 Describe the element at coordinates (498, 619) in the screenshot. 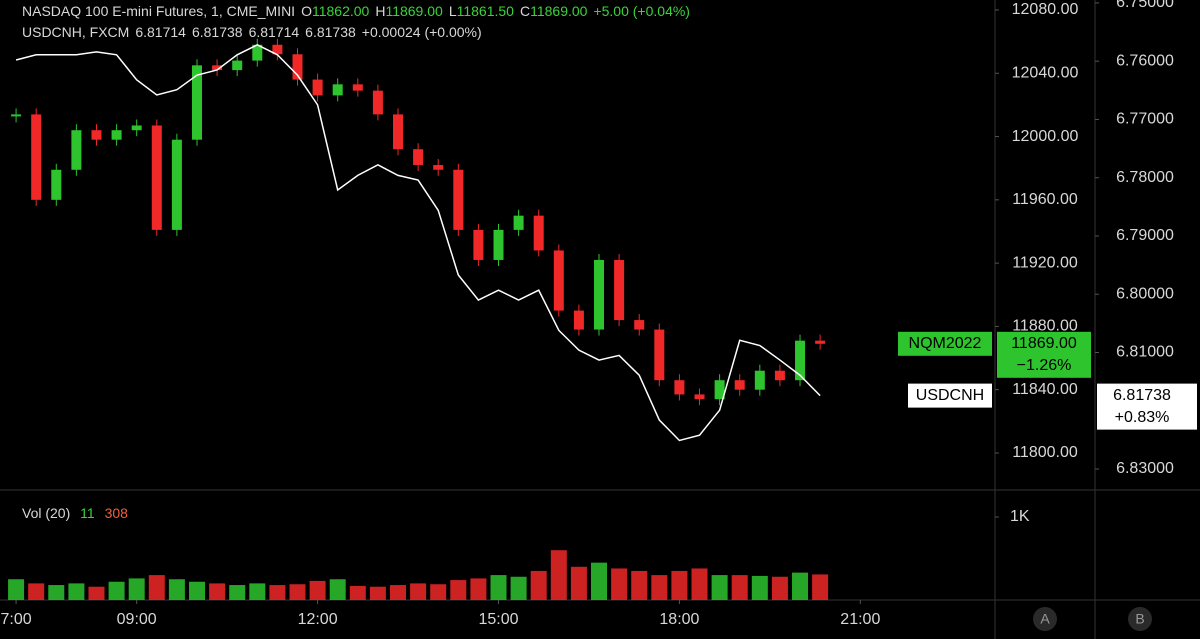

I see `x-tick-label: 15:00` at that location.